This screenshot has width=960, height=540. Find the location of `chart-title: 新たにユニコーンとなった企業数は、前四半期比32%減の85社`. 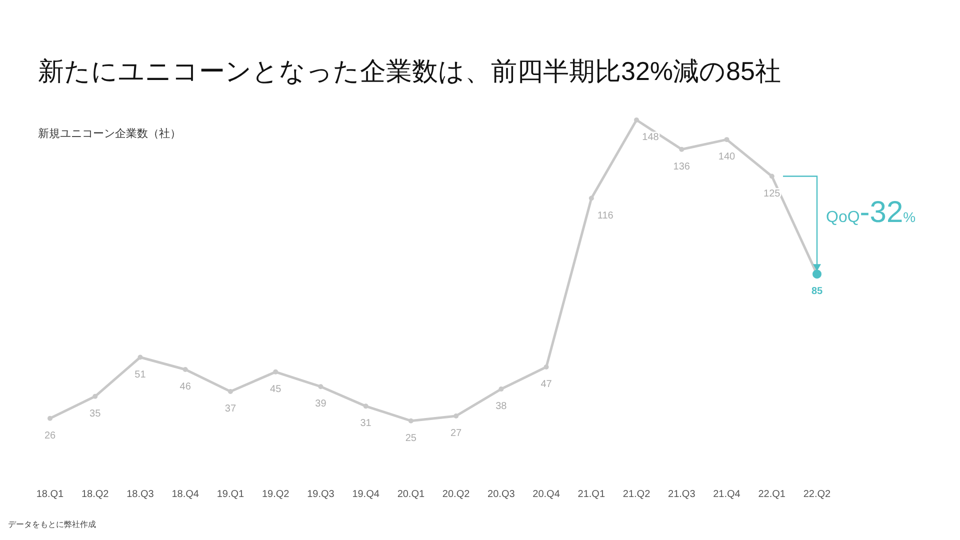

chart-title: 新たにユニコーンとなった企業数は、前四半期比32%減の85社 is located at coordinates (409, 71).